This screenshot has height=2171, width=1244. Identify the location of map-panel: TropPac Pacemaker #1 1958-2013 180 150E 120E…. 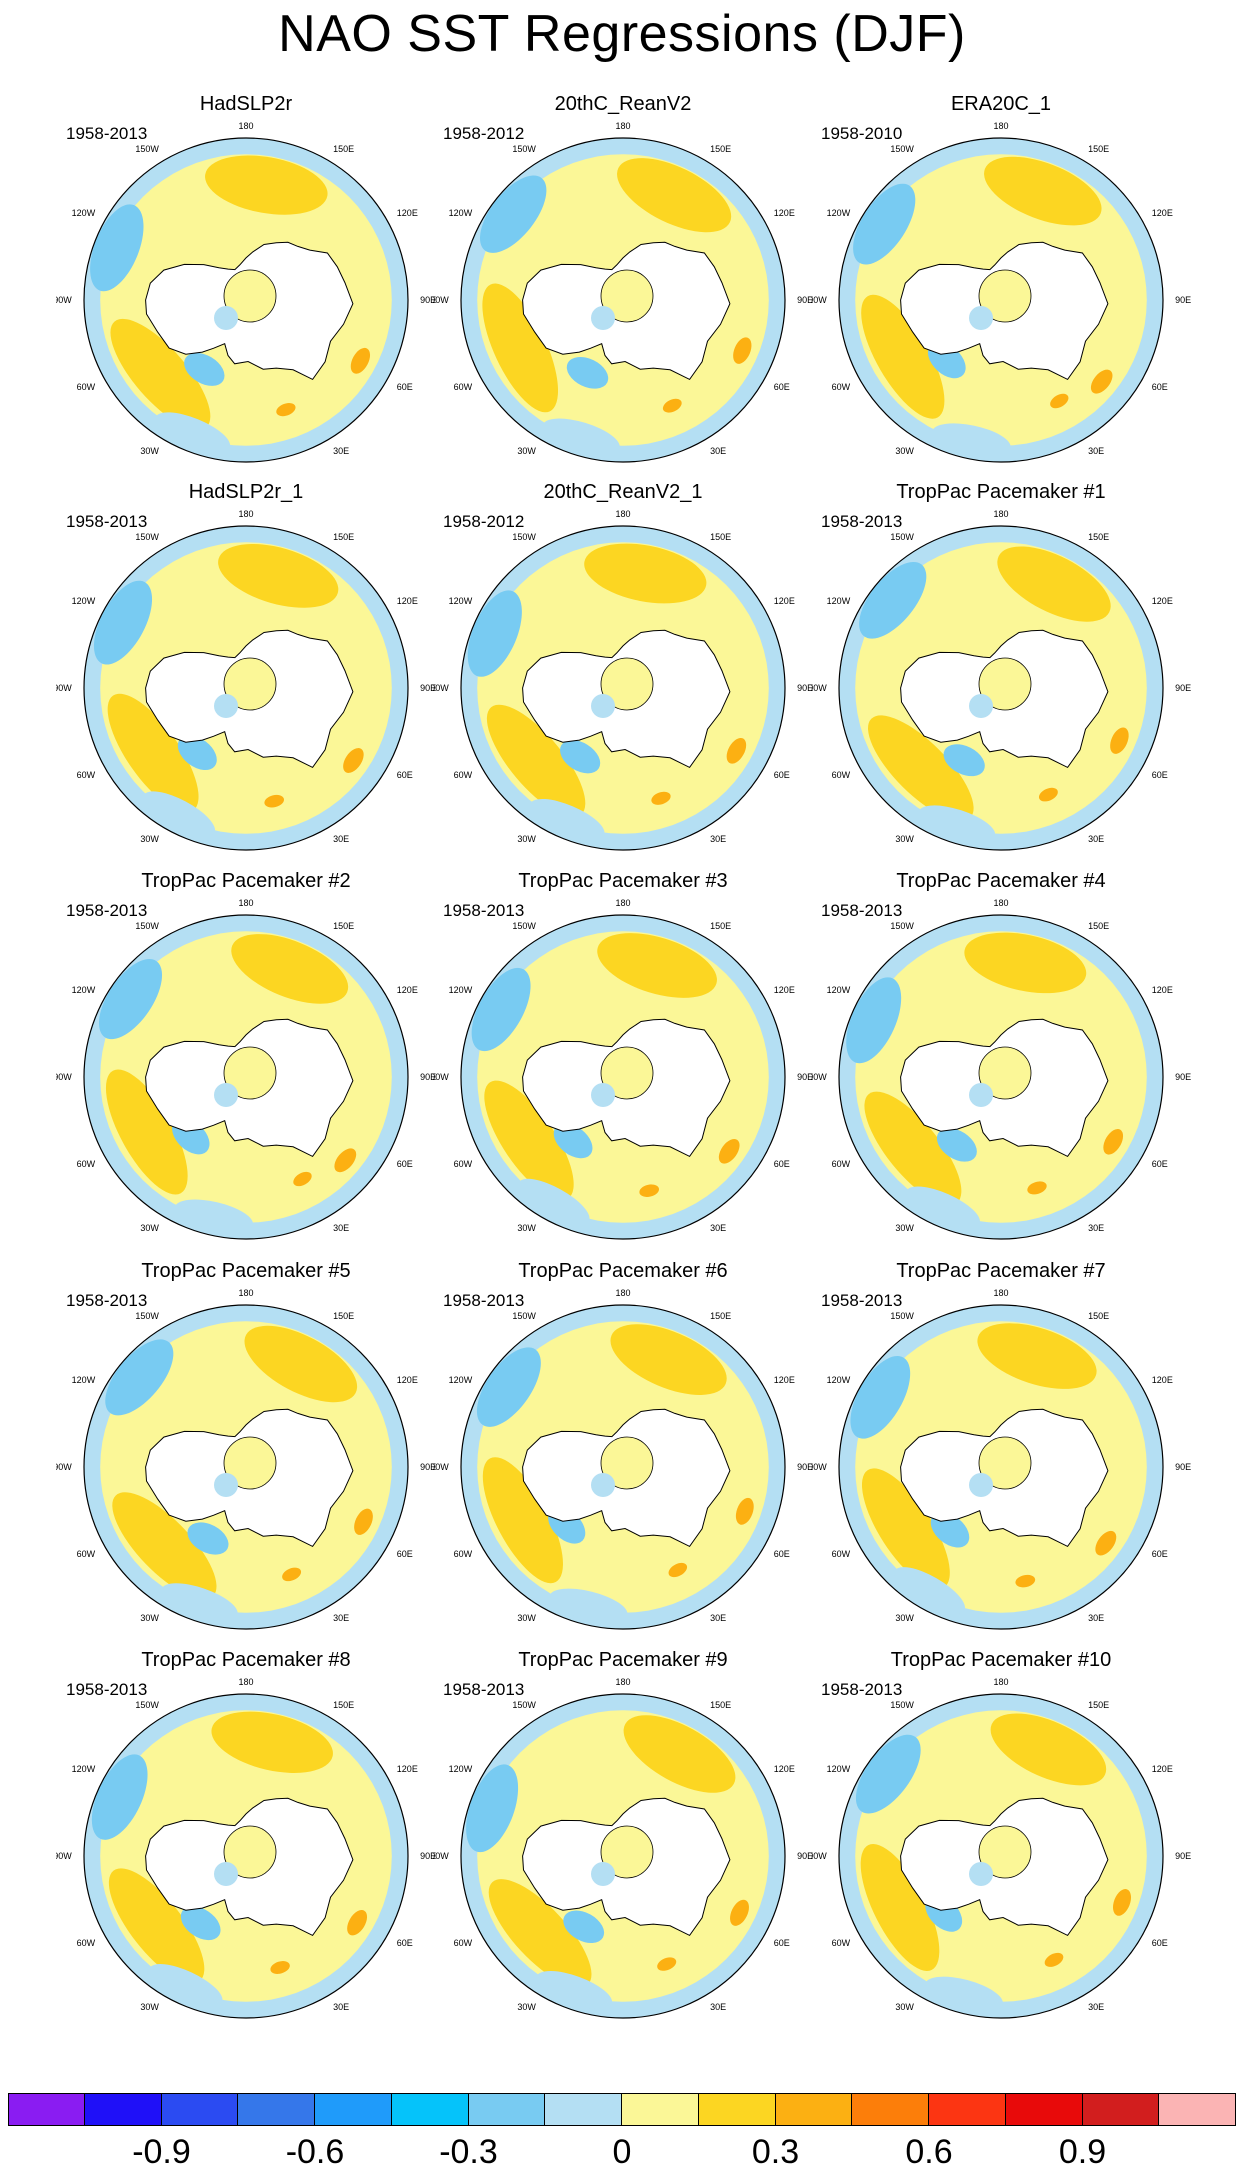
(1001, 666).